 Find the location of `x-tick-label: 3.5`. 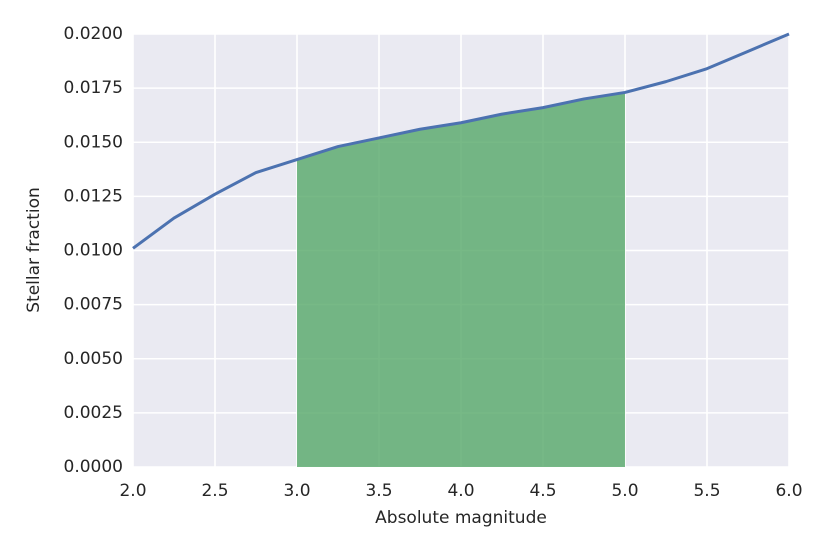

x-tick-label: 3.5 is located at coordinates (378, 491).